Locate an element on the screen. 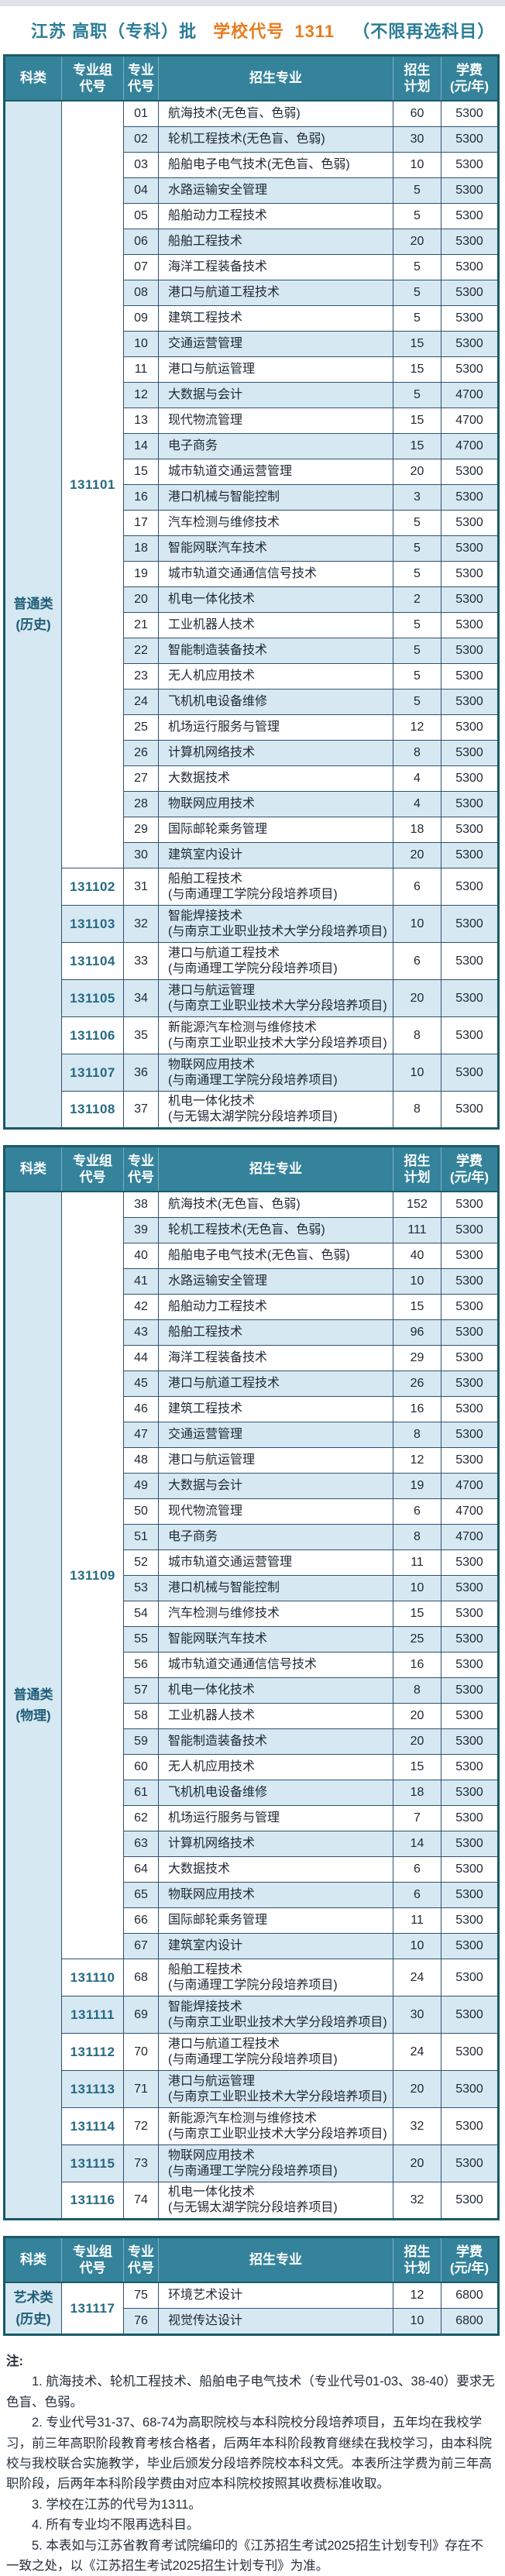 This screenshot has width=505, height=2576. major-subproject: (与南通理工学院分段培养项目) is located at coordinates (253, 1080).